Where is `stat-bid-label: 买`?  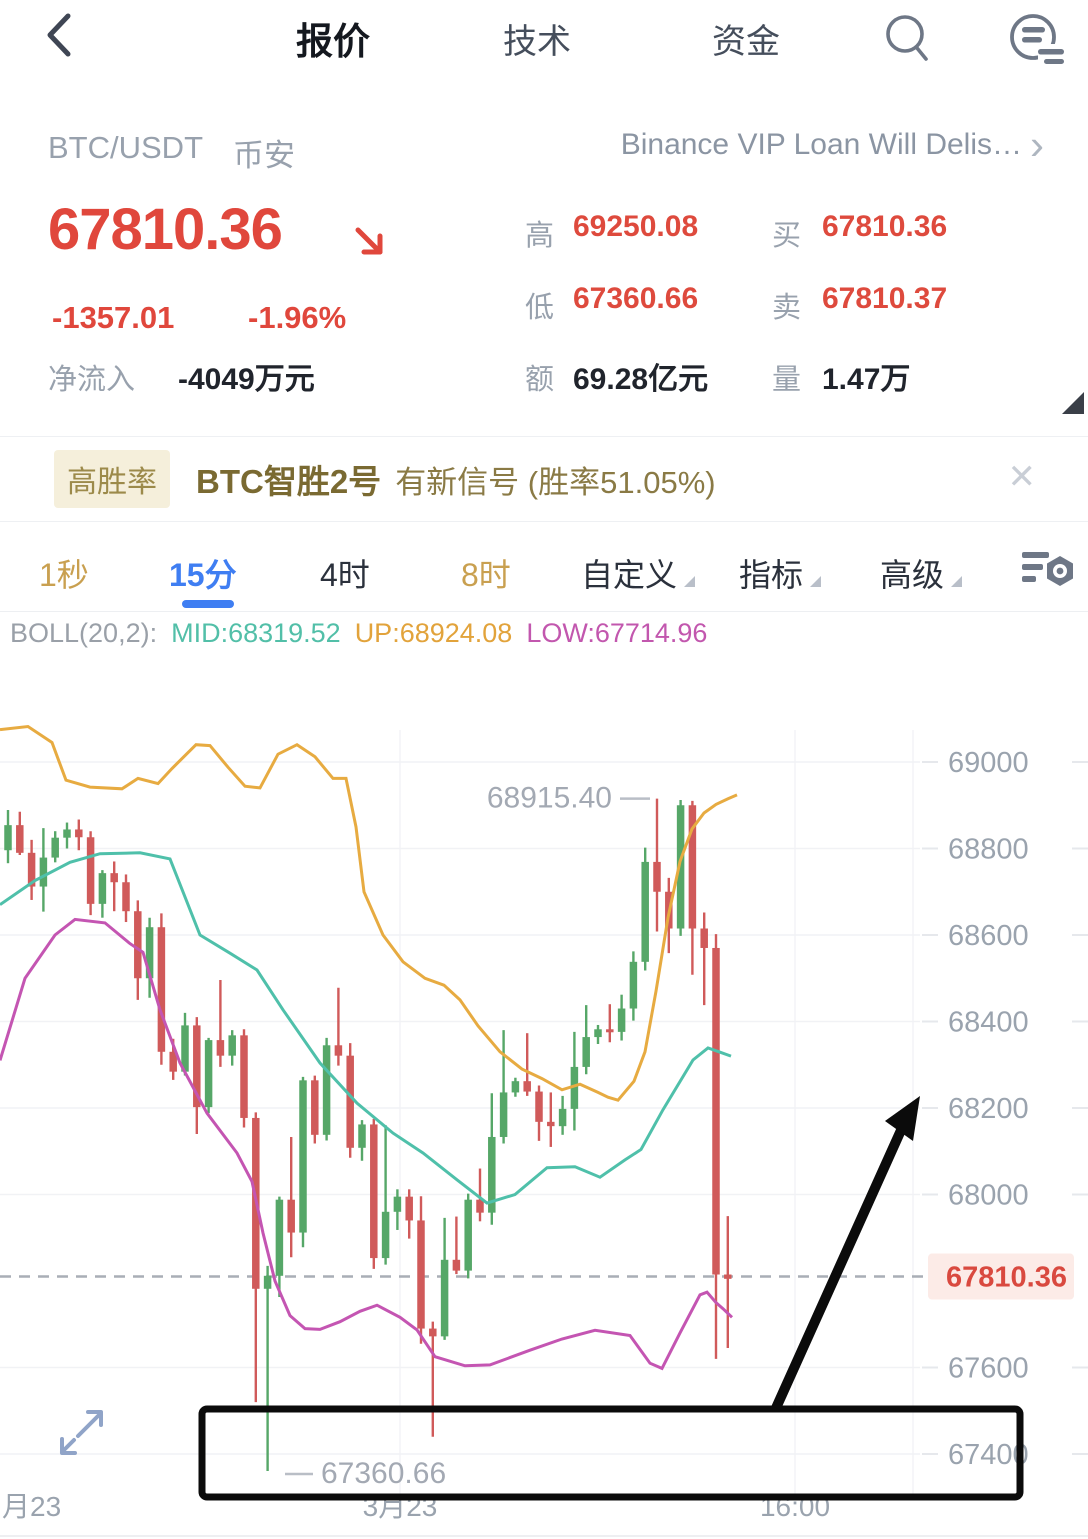
stat-bid-label: 买 is located at coordinates (787, 236).